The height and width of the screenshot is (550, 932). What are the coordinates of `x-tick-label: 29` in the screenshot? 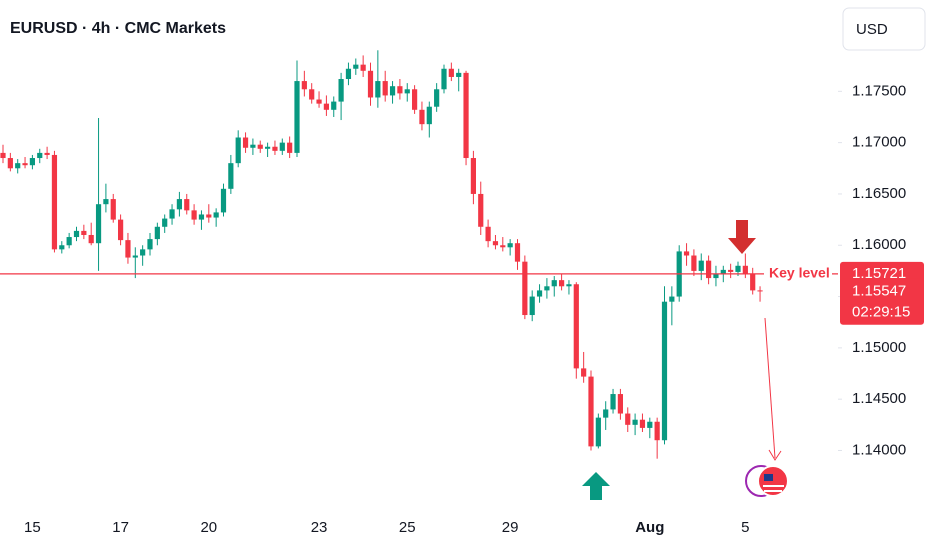 It's located at (510, 527).